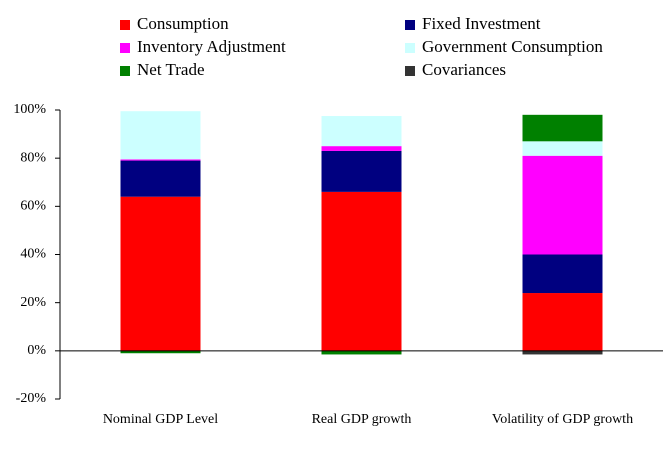 The width and height of the screenshot is (669, 455). I want to click on x-tick-label: Nominal GDP Level, so click(160, 419).